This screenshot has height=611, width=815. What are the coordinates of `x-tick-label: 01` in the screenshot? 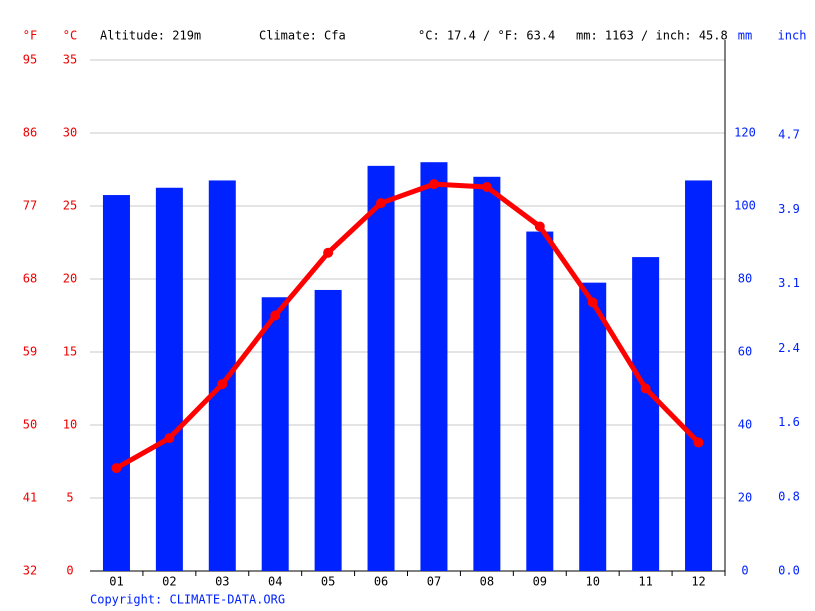 It's located at (116, 582).